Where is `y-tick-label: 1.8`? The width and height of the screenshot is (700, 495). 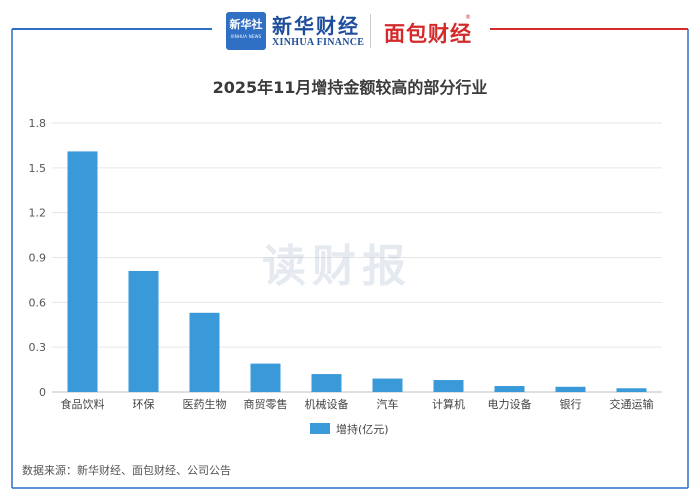
y-tick-label: 1.8 is located at coordinates (38, 123).